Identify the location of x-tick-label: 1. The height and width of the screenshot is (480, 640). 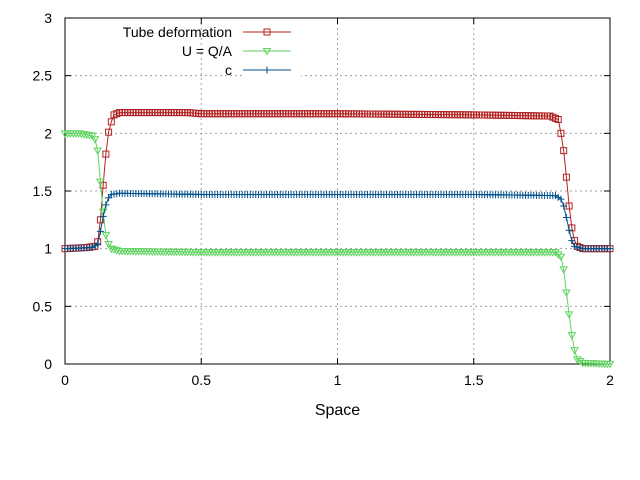
(338, 380).